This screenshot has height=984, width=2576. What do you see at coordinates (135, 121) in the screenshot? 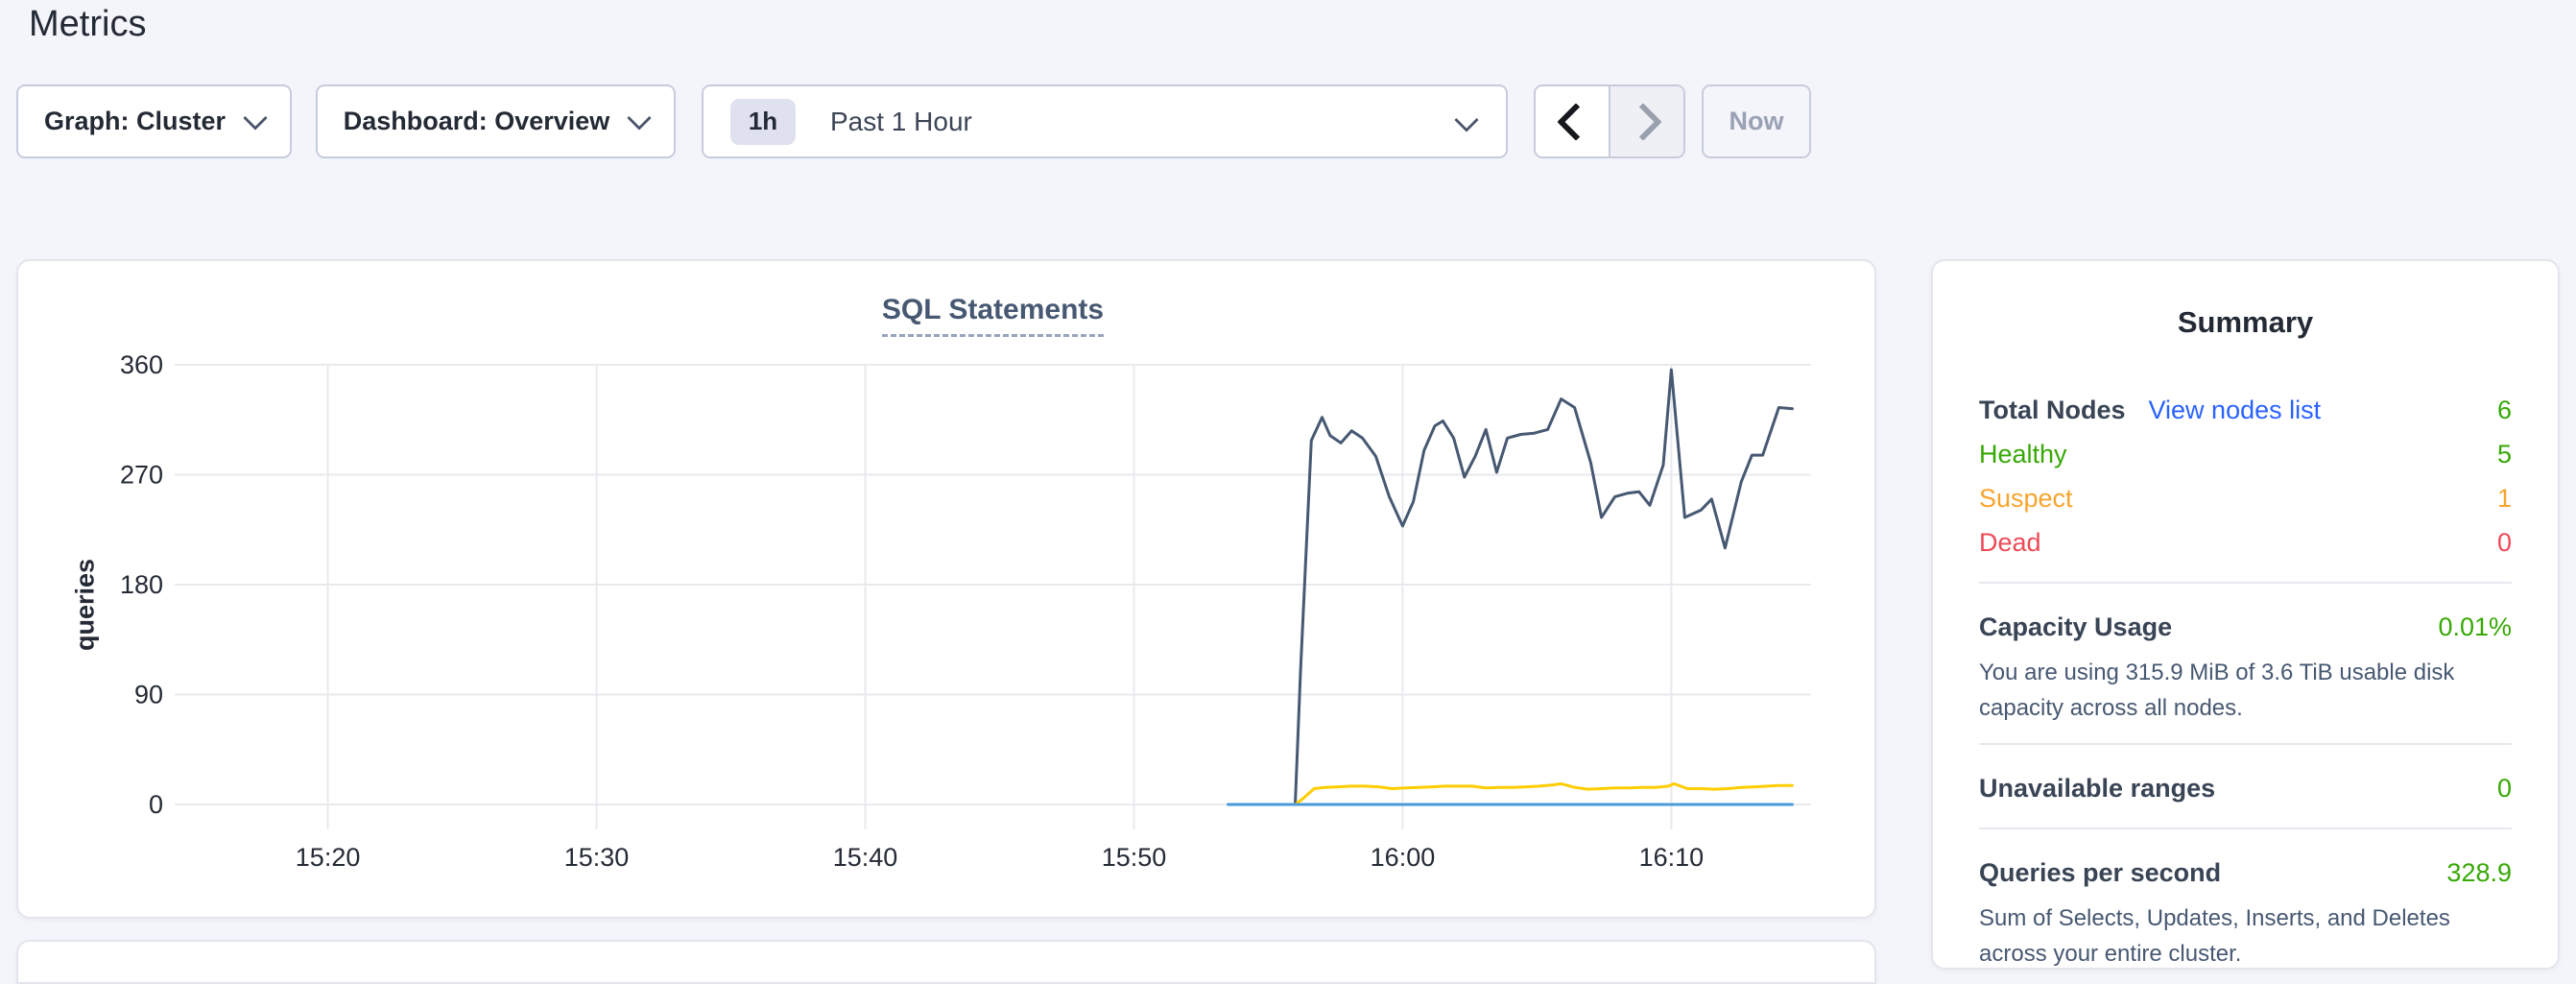
I see `graph-dropdown-label: Graph: Cluster` at bounding box center [135, 121].